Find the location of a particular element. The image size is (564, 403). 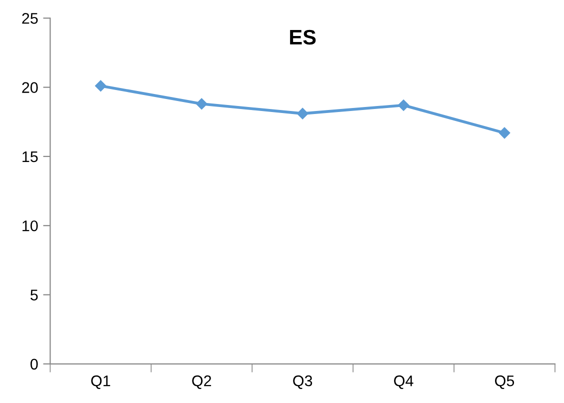

y-tick-label: 15 is located at coordinates (30, 156).